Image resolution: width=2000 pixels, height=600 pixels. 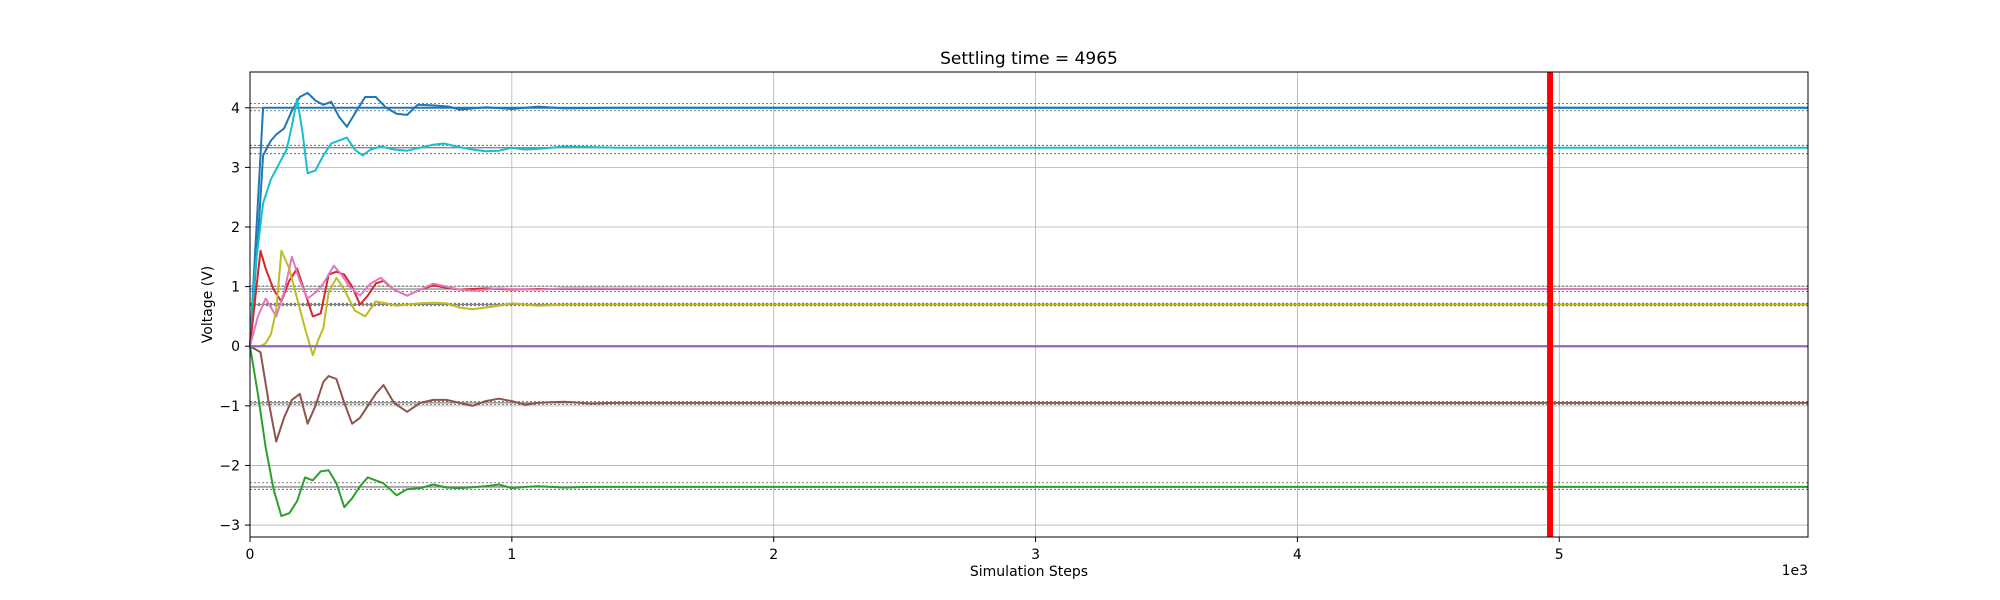 What do you see at coordinates (229, 407) in the screenshot?
I see `y-tick-label: −1` at bounding box center [229, 407].